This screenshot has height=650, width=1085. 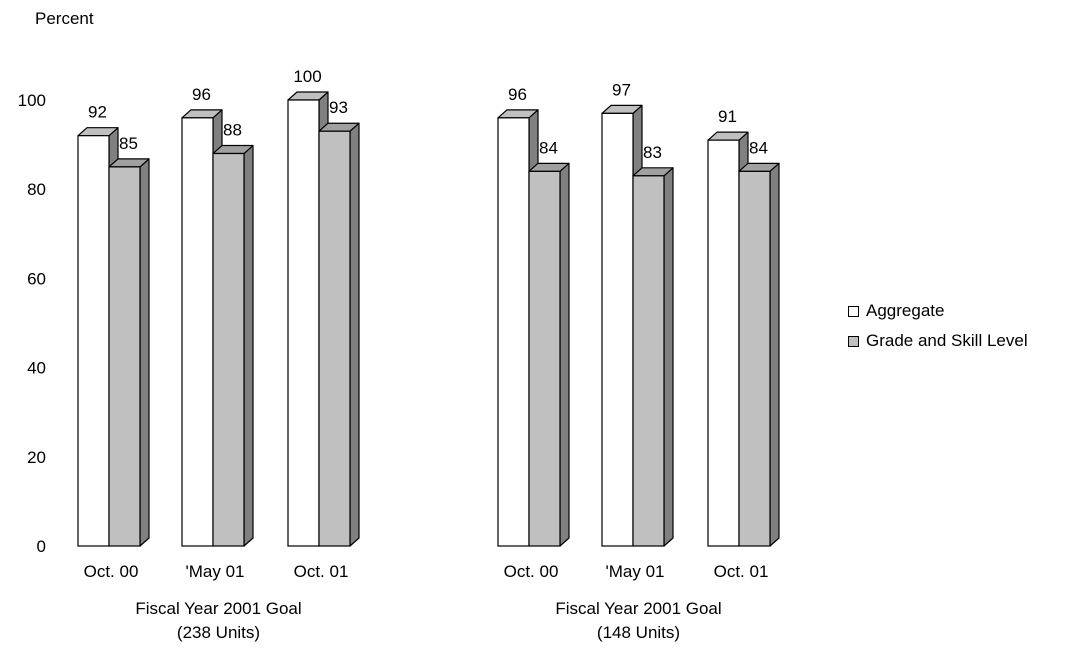 What do you see at coordinates (947, 340) in the screenshot?
I see `legend-label-grade-skill: Grade and Skill Level` at bounding box center [947, 340].